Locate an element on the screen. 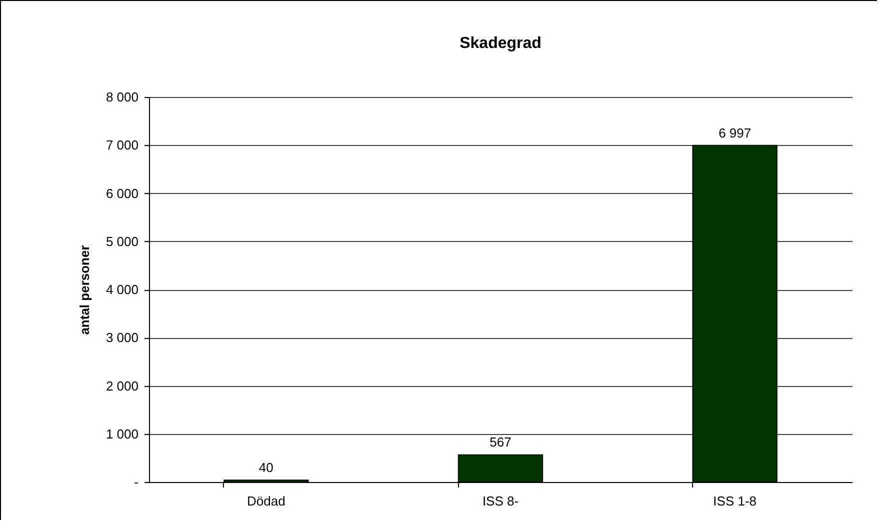 Image resolution: width=879 pixels, height=522 pixels. y-tick-label: - is located at coordinates (136, 482).